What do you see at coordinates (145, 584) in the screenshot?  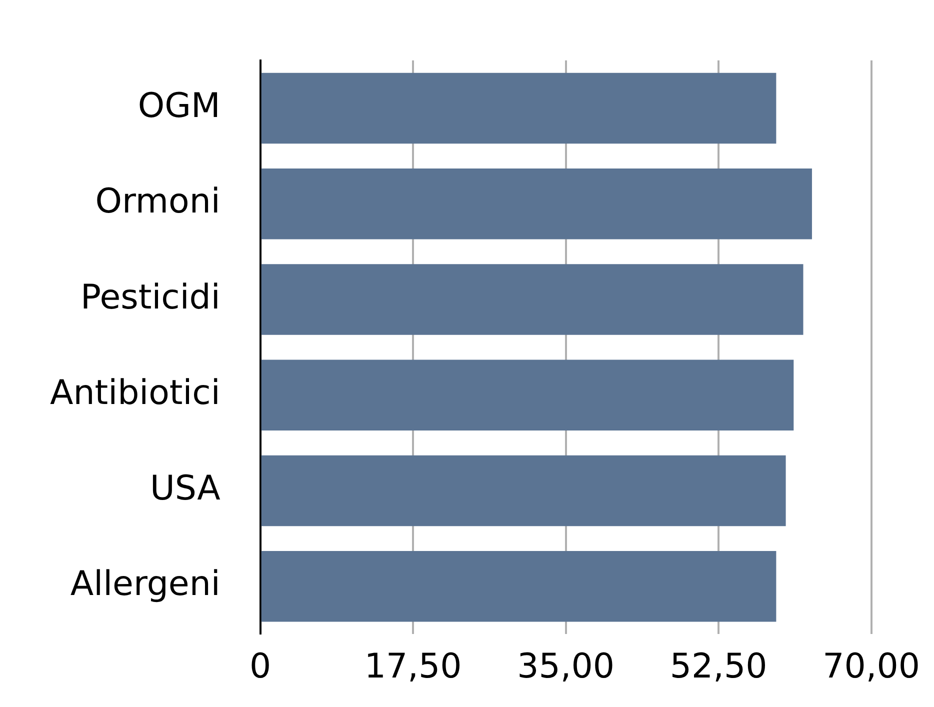 I see `y-tick-label: Allergeni` at bounding box center [145, 584].